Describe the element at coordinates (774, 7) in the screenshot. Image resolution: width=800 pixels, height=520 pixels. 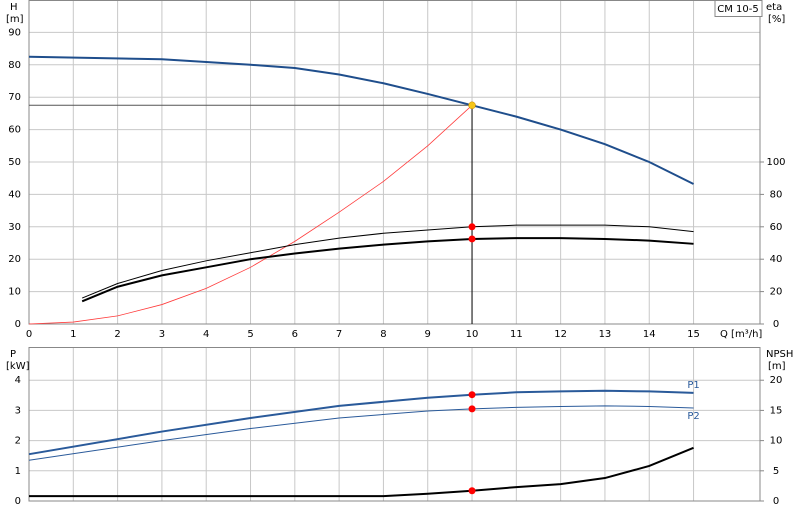
I see `y2-axis-label: eta` at that location.